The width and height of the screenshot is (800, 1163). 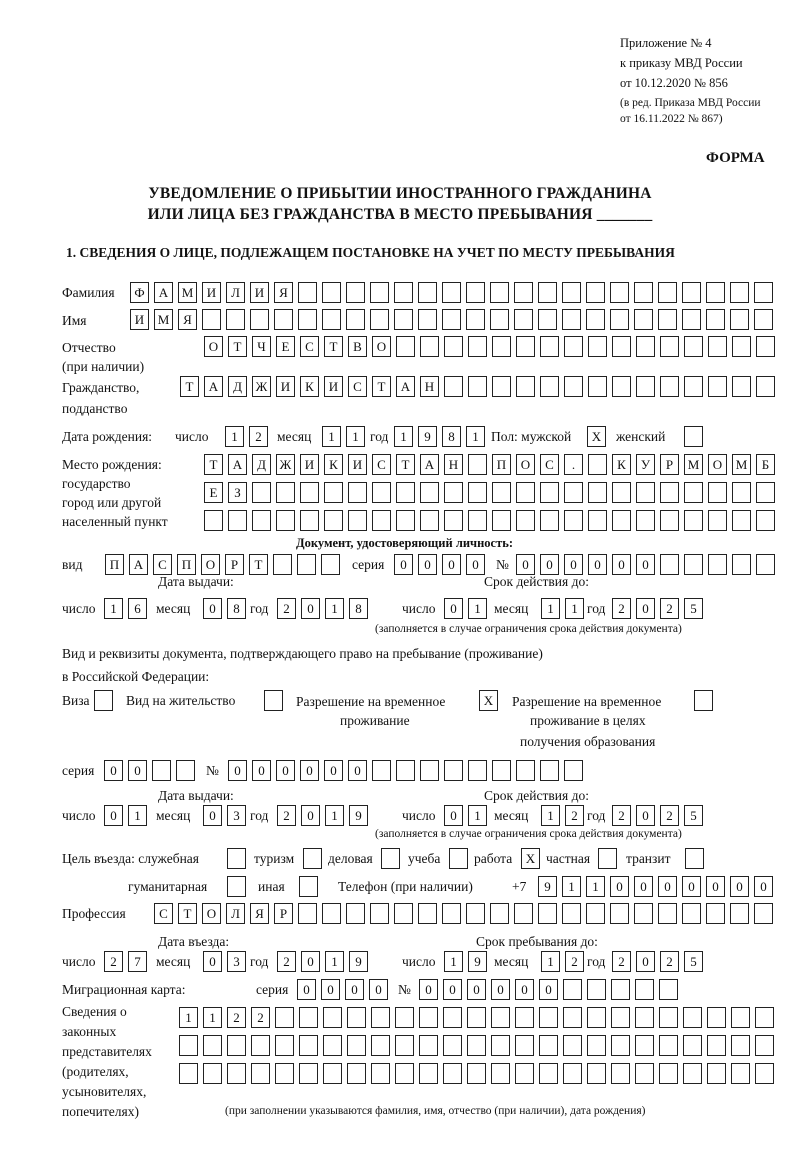 What do you see at coordinates (573, 464) in the screenshot?
I see `char-box: .` at bounding box center [573, 464].